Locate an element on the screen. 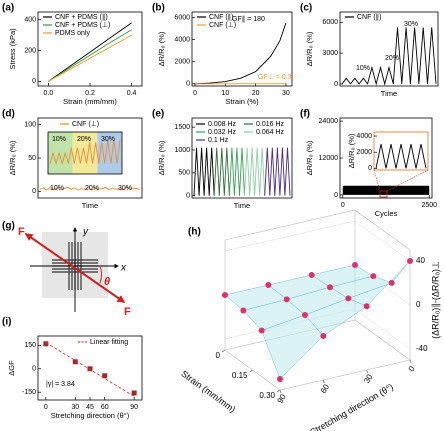  zoom-link is located at coordinates (377, 180).